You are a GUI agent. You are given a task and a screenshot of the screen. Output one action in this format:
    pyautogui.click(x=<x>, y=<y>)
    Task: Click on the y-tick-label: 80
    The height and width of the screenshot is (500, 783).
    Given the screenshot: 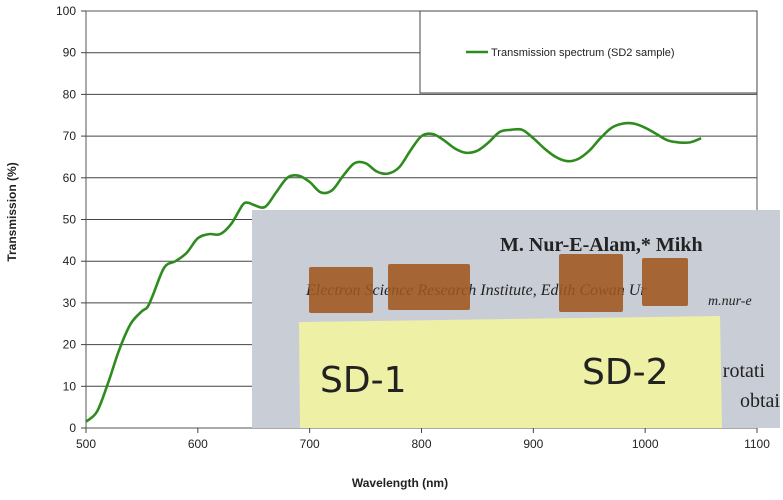 What is the action you would take?
    pyautogui.click(x=70, y=94)
    